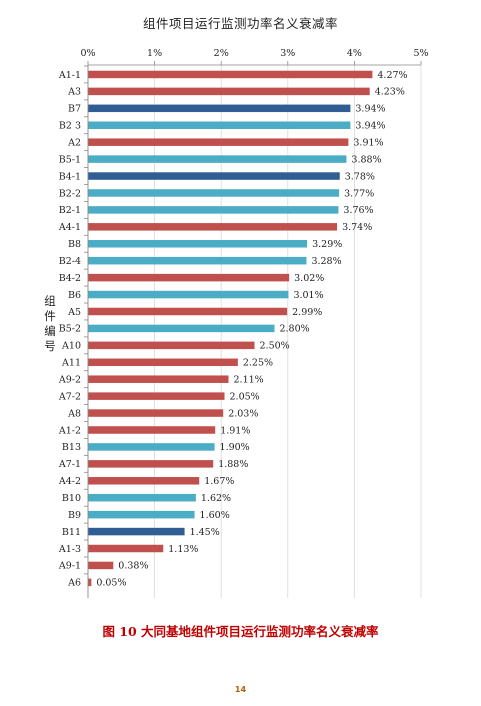 Image resolution: width=481 pixels, height=706 pixels. I want to click on category-label: A5, so click(74, 312).